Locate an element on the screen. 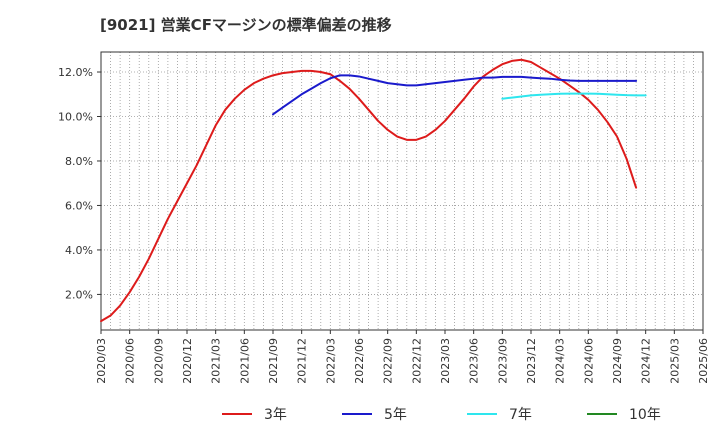 The width and height of the screenshot is (720, 440). x-tick-label: 2023/12 is located at coordinates (531, 361).